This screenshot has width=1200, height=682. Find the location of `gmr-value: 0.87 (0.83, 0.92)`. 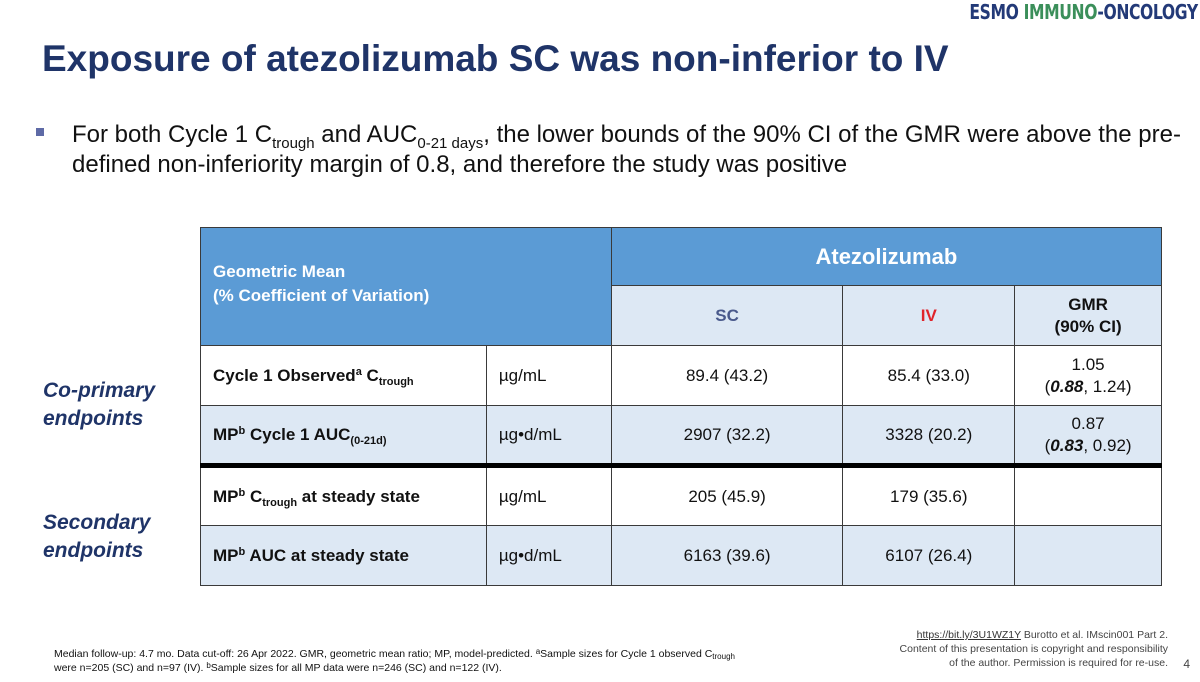

gmr-value: 0.87 (0.83, 0.92) is located at coordinates (1088, 435).